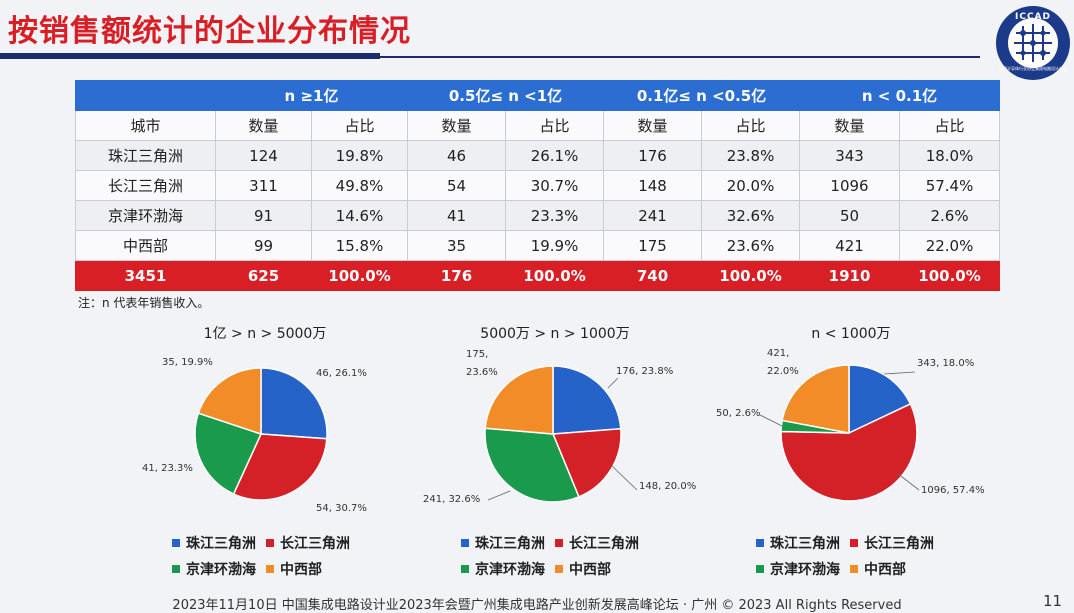 This screenshot has width=1074, height=613. What do you see at coordinates (653, 275) in the screenshot?
I see `table-cell: 740` at bounding box center [653, 275].